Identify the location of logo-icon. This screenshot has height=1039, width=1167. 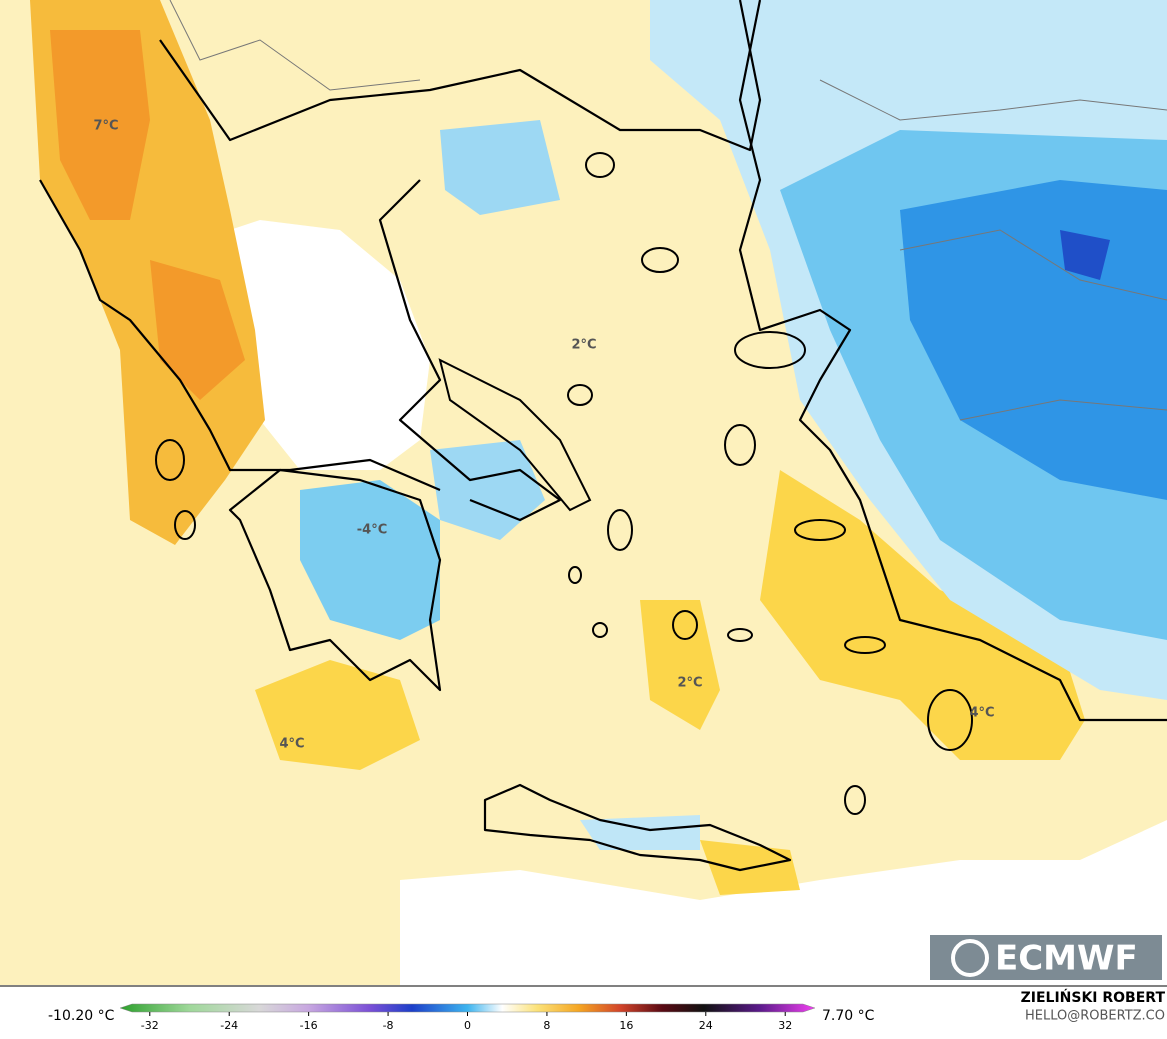
(970, 958).